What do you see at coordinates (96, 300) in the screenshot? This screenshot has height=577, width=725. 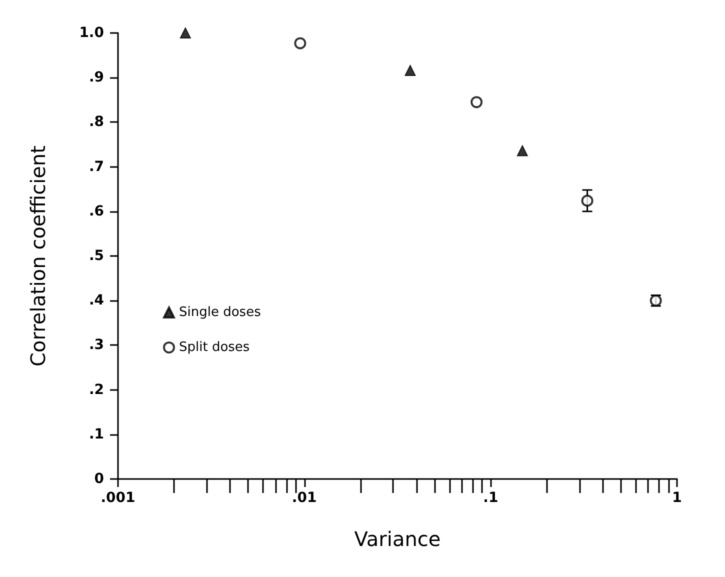 I see `y-tick-label: .4` at bounding box center [96, 300].